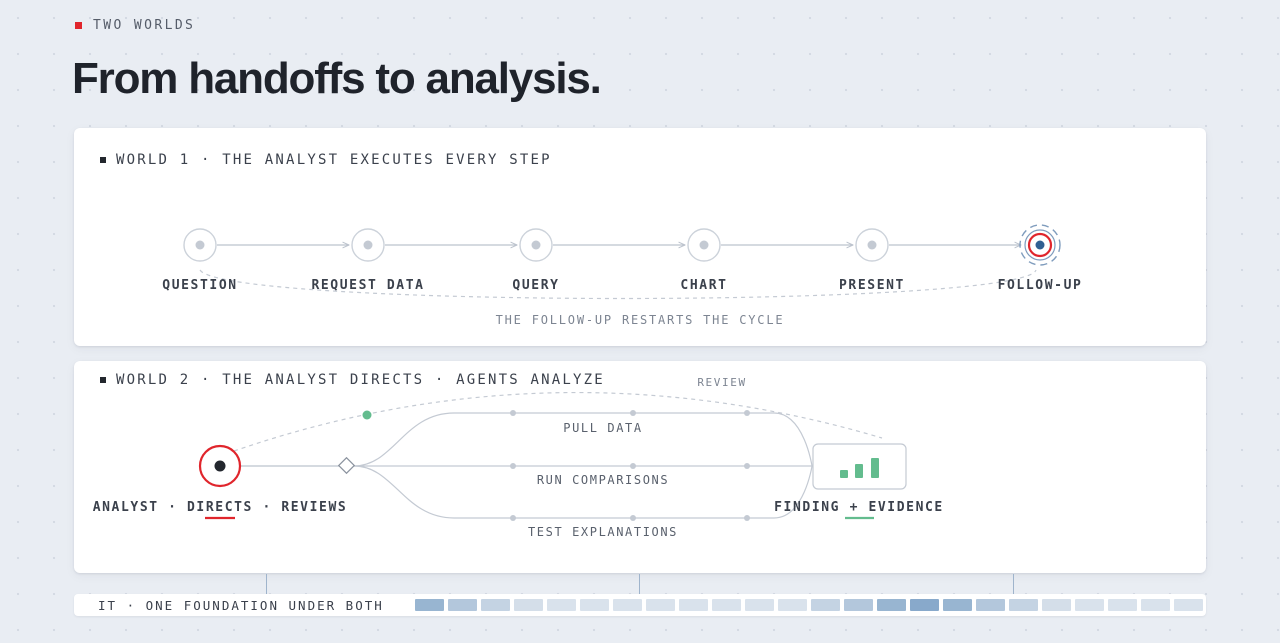 Image resolution: width=1280 pixels, height=643 pixels. What do you see at coordinates (603, 532) in the screenshot?
I see `branch-label-test-explanations: TEST EXPLANATIONS` at bounding box center [603, 532].